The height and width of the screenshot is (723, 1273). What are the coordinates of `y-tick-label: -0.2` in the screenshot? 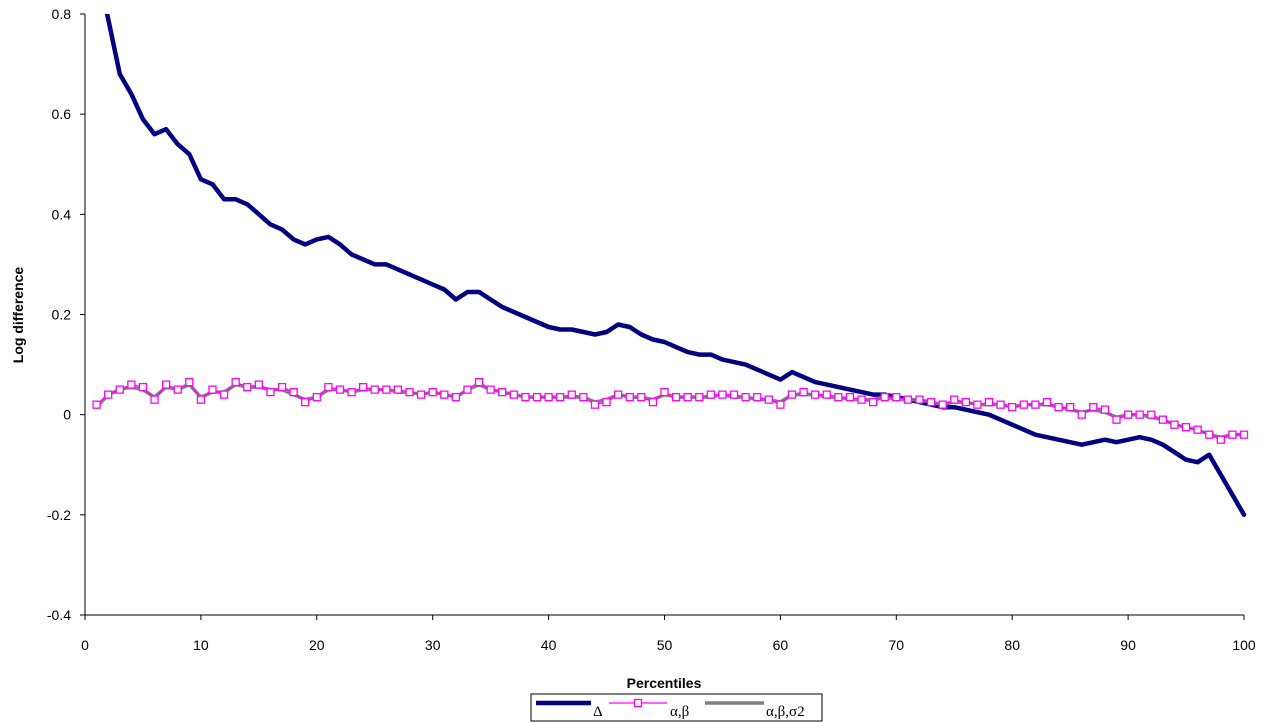 It's located at (59, 515).